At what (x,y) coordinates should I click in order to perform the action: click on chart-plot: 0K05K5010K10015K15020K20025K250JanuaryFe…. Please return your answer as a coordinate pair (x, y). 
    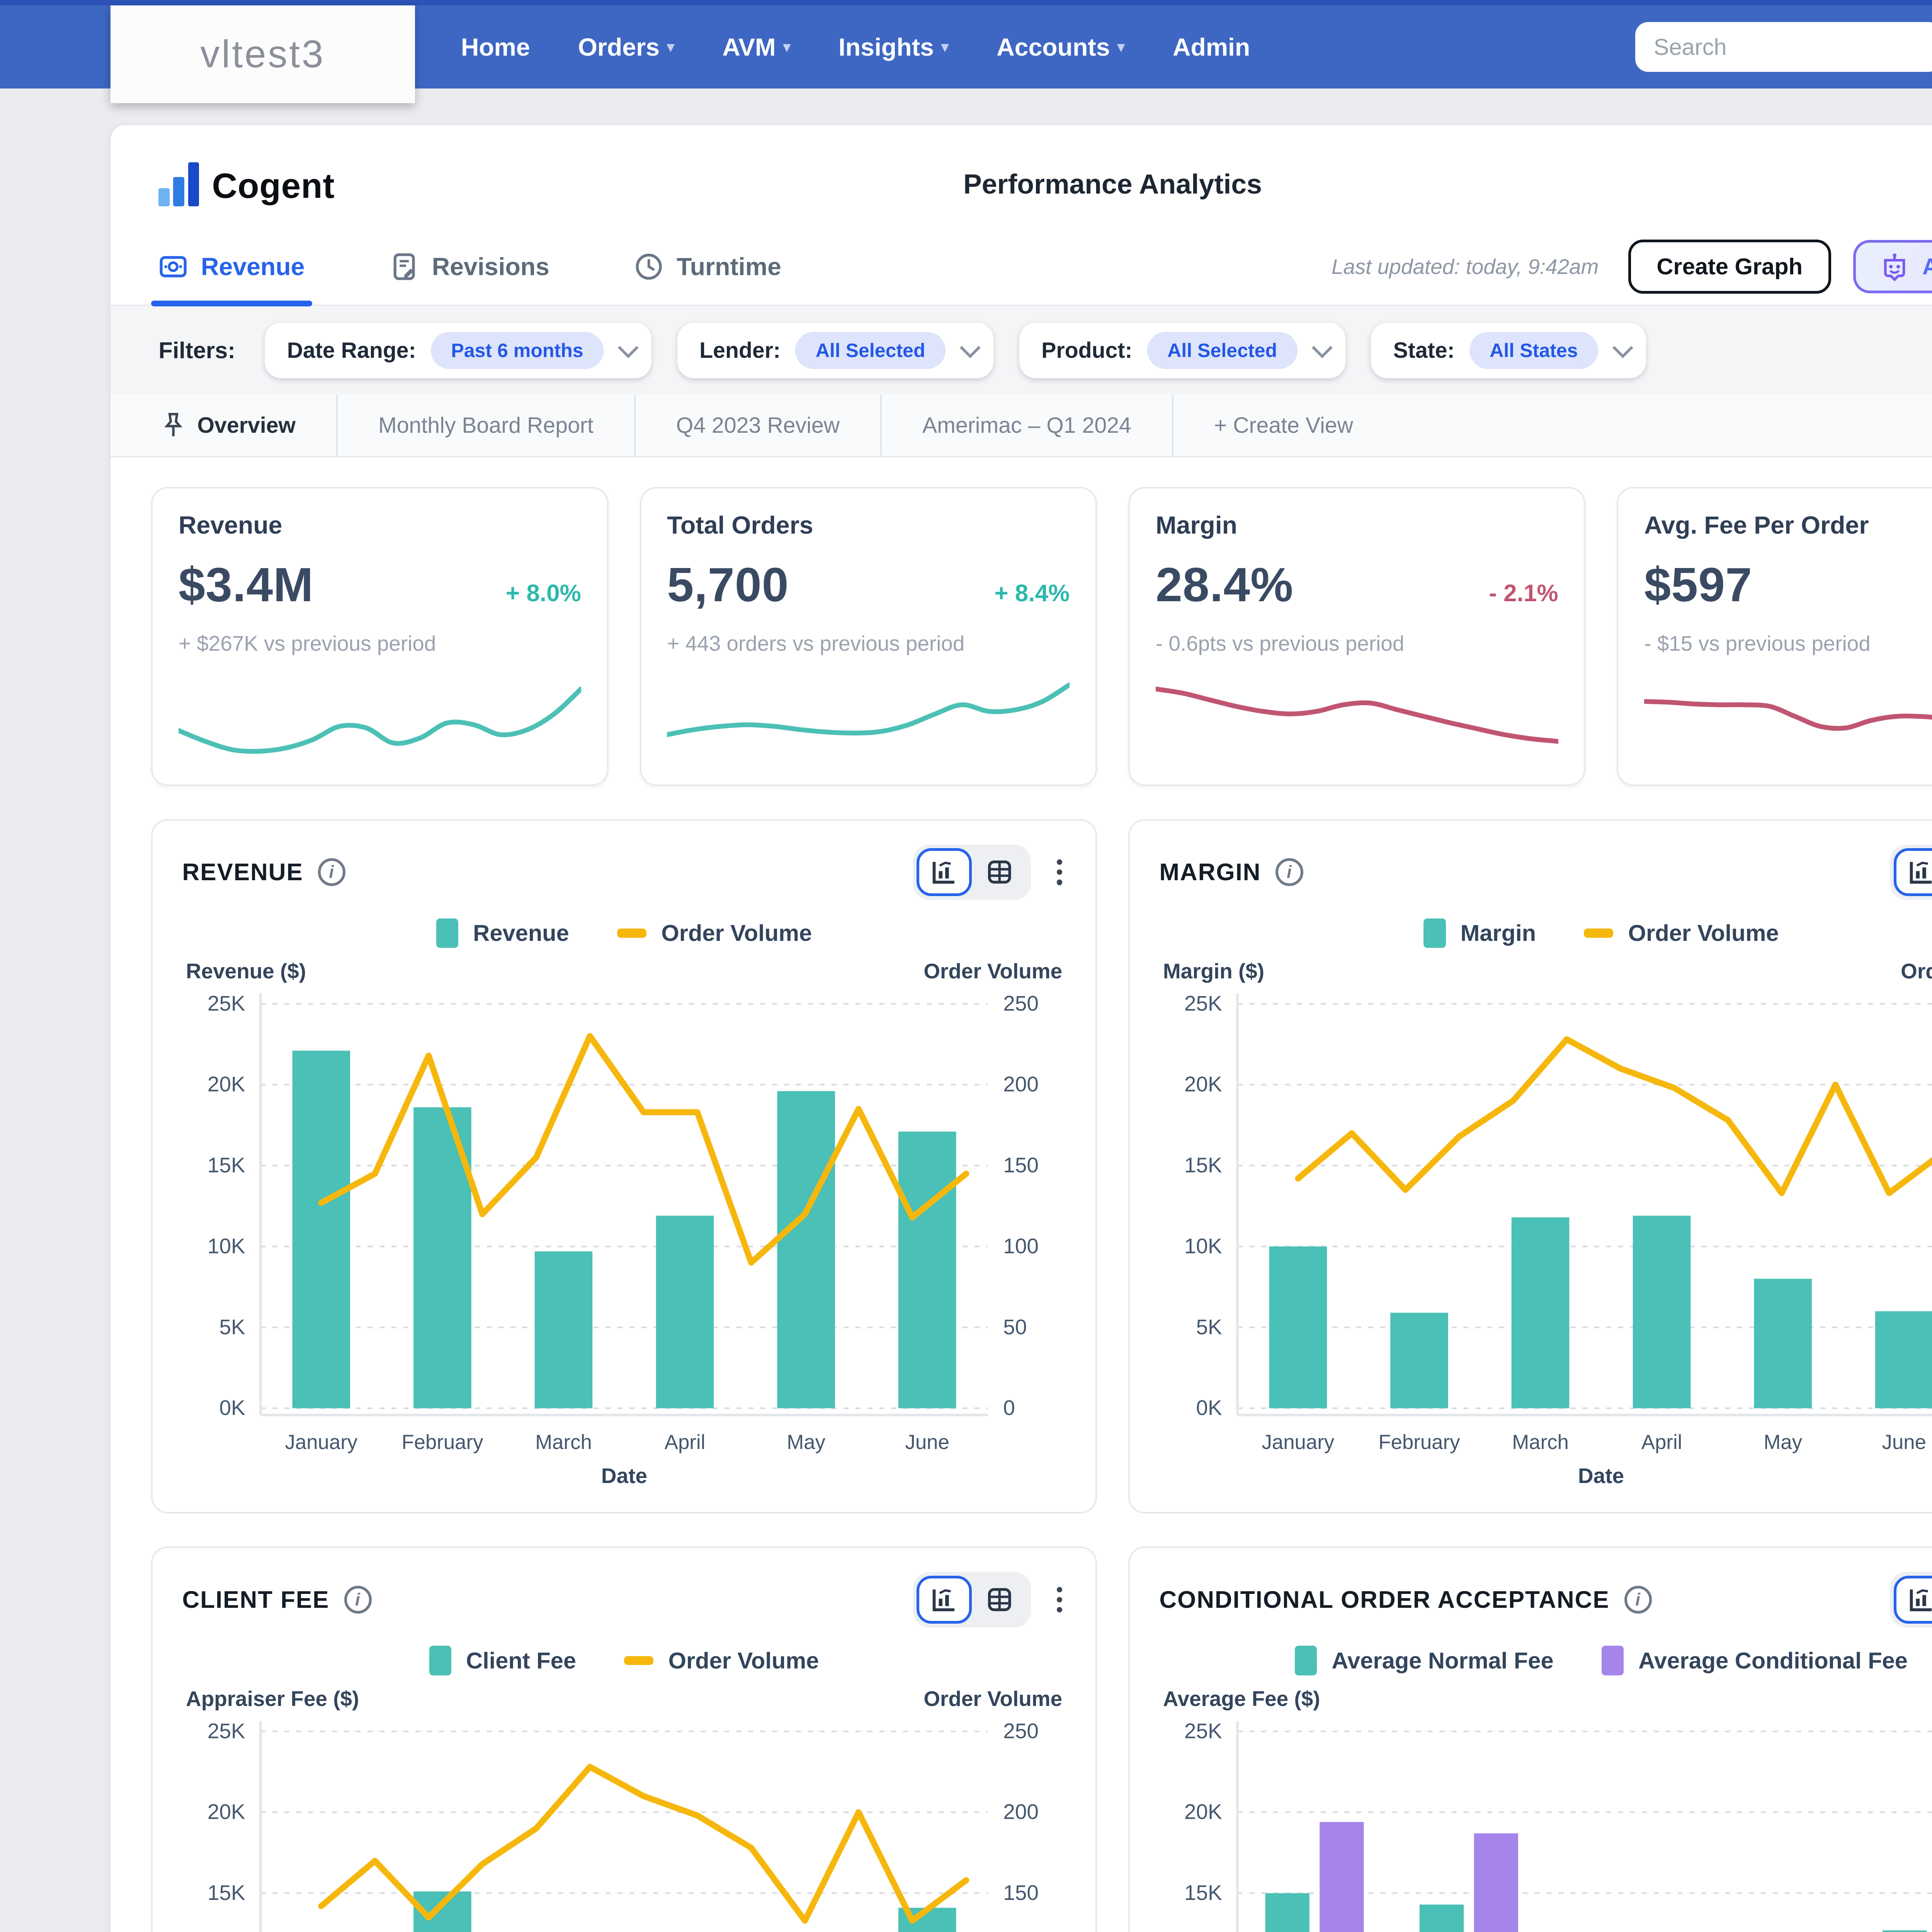
    Looking at the image, I should click on (1558, 1240).